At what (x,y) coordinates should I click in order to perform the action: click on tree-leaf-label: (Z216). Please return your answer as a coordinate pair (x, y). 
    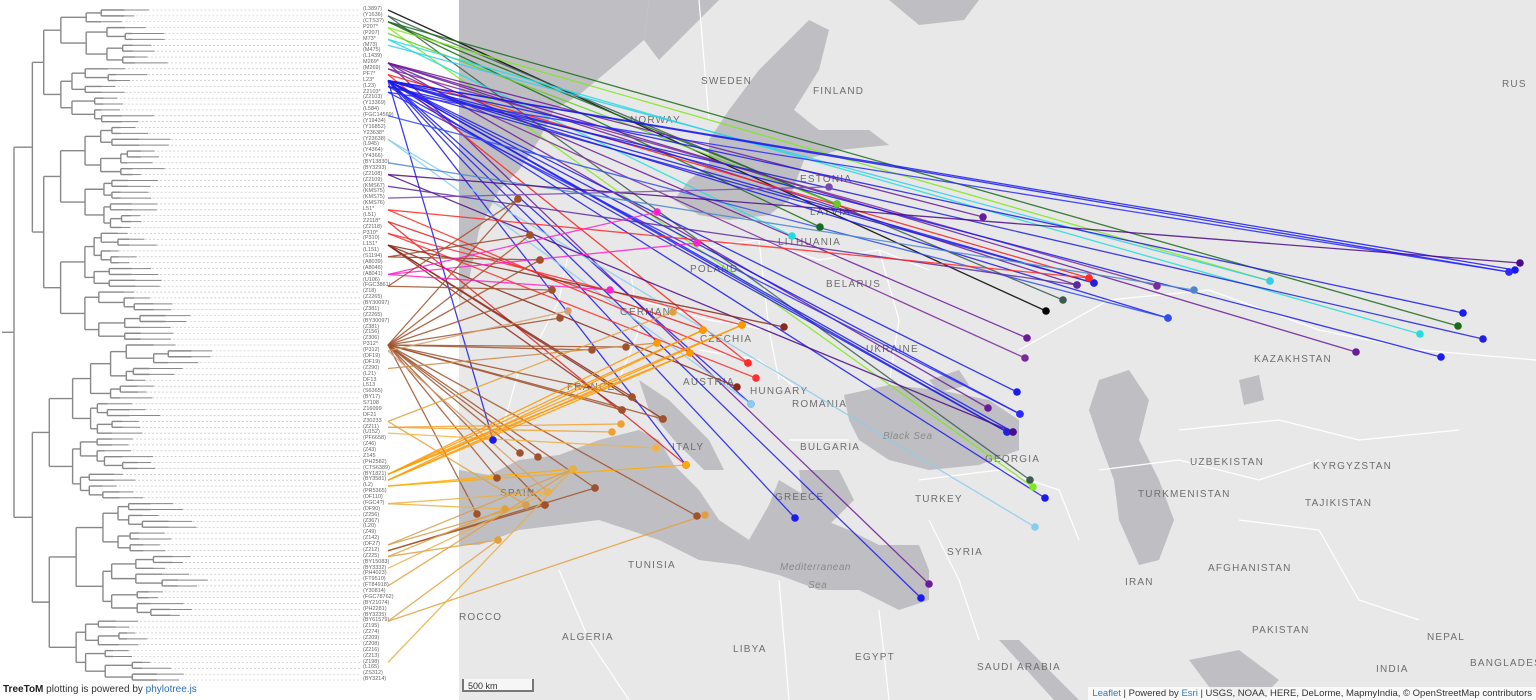
    Looking at the image, I should click on (371, 649).